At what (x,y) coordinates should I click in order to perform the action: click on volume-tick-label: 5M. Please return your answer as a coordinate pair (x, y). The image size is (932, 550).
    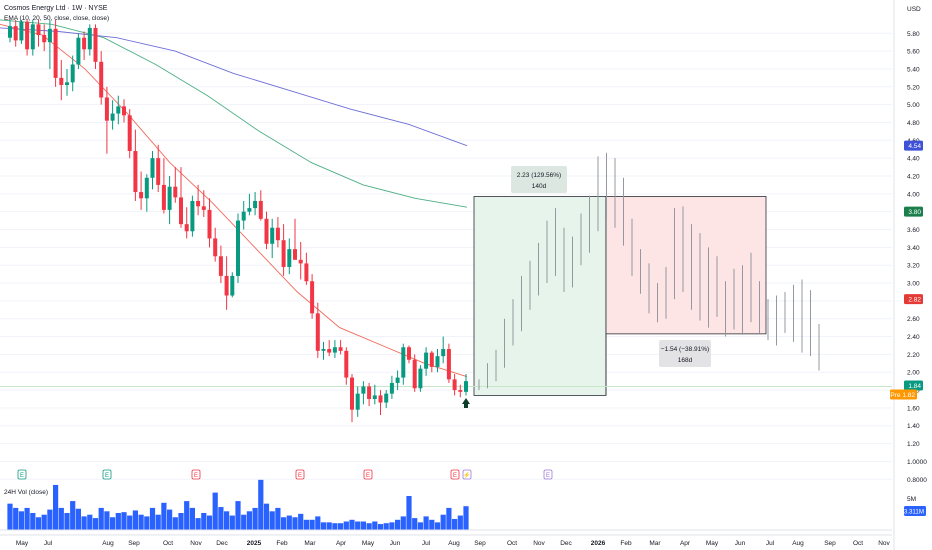
    Looking at the image, I should click on (911, 499).